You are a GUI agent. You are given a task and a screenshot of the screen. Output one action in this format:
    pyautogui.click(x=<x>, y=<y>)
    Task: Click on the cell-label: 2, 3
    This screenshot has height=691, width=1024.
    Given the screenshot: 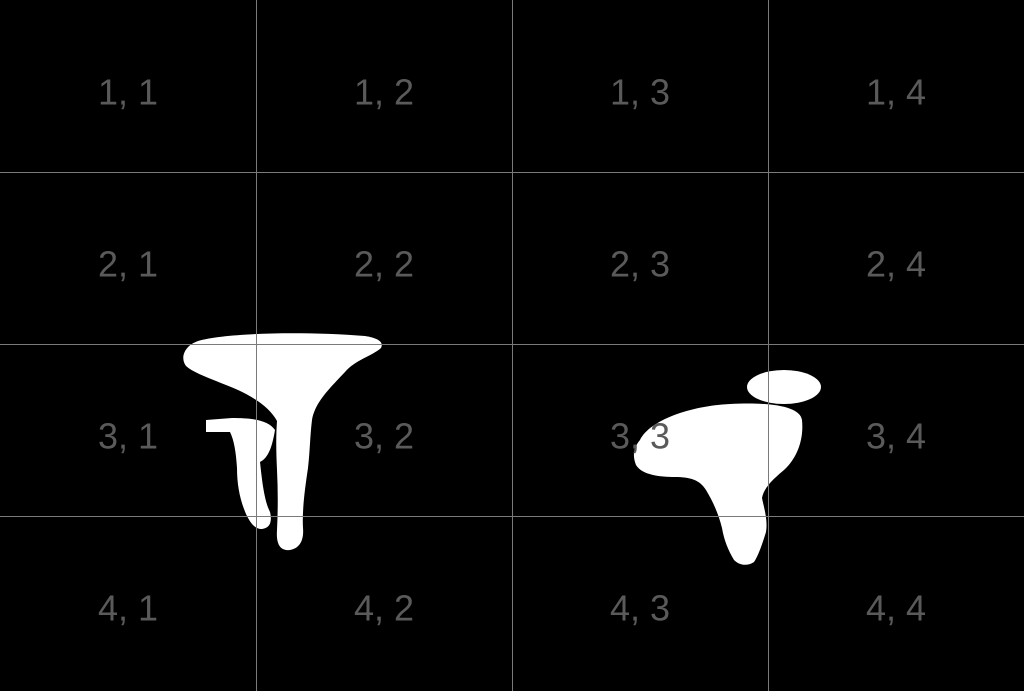 What is the action you would take?
    pyautogui.click(x=640, y=264)
    